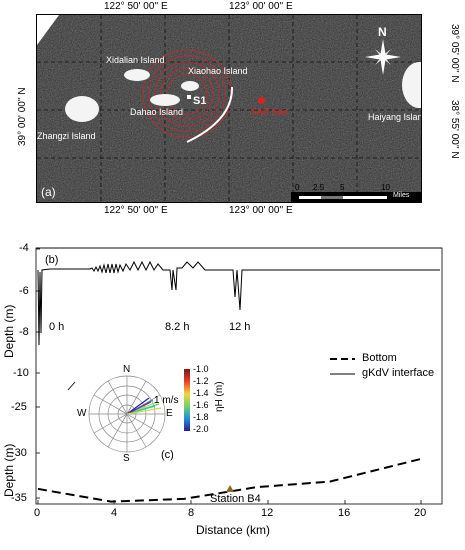 The image size is (465, 550). I want to click on colorbar-label: ηH (m), so click(219, 396).